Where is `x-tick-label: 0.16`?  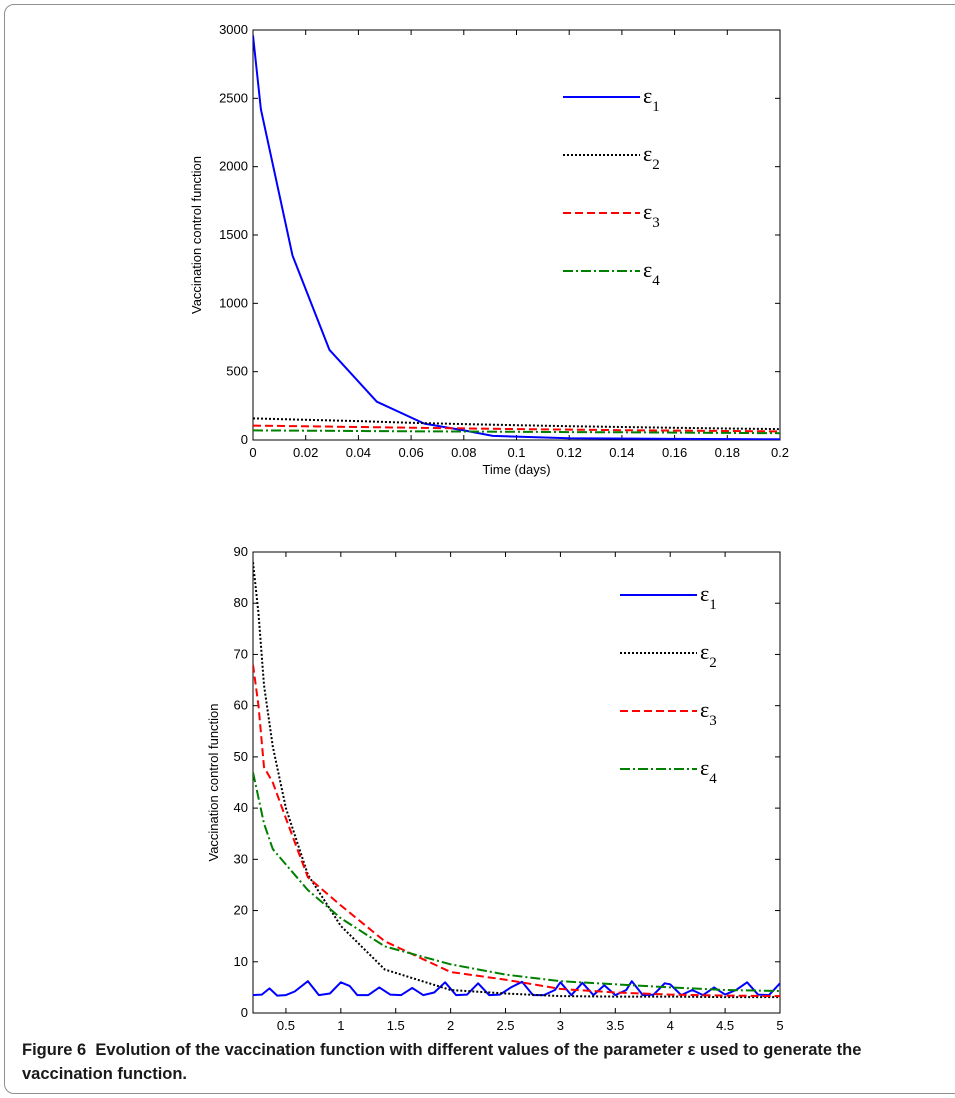
x-tick-label: 0.16 is located at coordinates (674, 452).